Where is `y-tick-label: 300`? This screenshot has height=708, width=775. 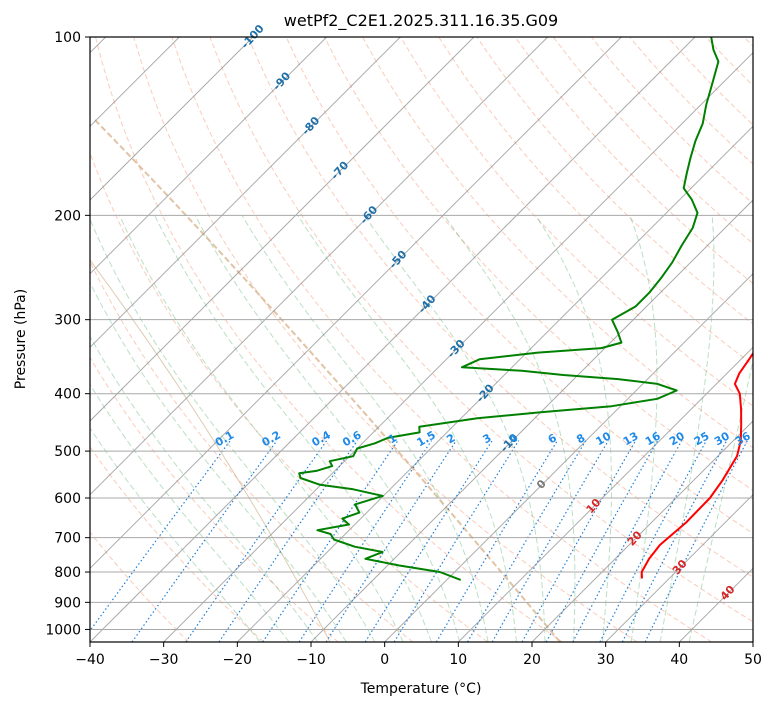
y-tick-label: 300 is located at coordinates (67, 321).